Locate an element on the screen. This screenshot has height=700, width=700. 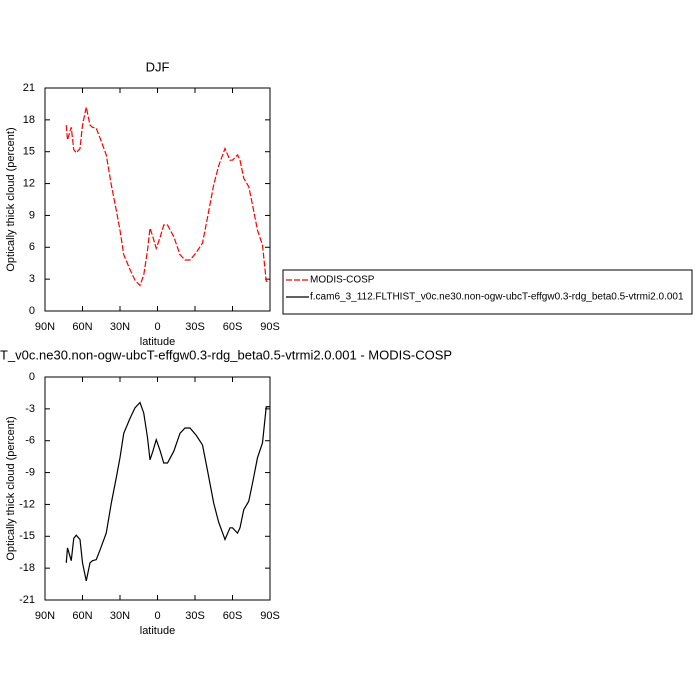
y-tick-label: 12 is located at coordinates (29, 183).